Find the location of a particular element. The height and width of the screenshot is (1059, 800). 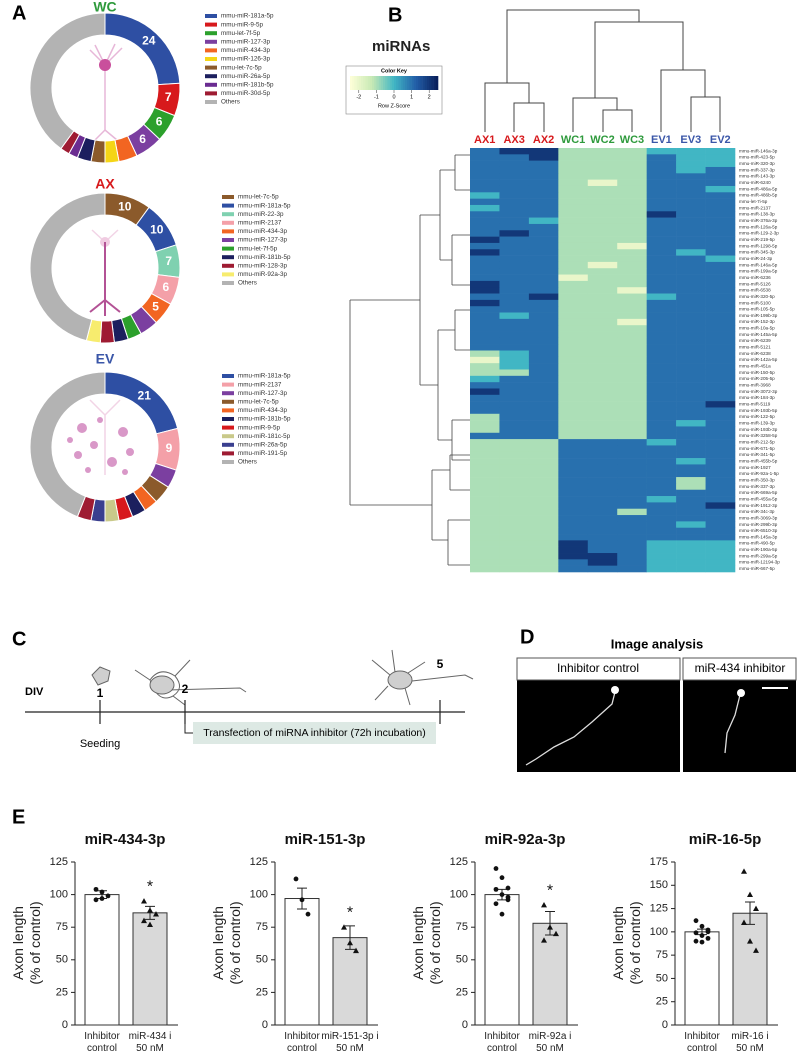

row-dendrogram is located at coordinates (409, 360).